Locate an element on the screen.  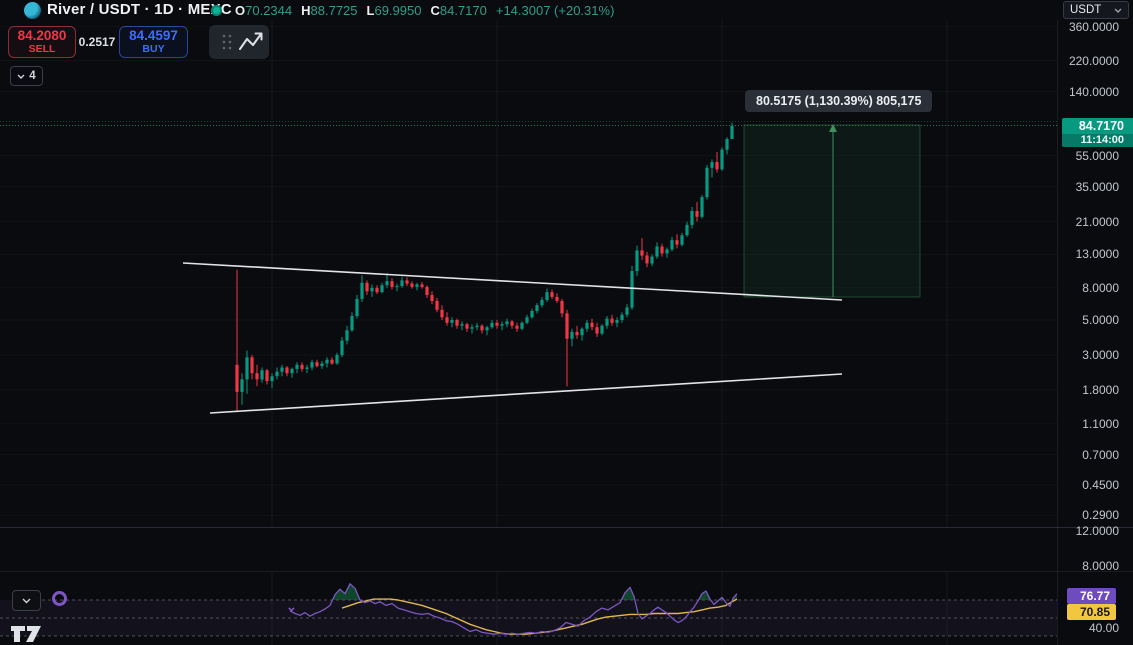
buy-button: 84.4597 BUY is located at coordinates (153, 42).